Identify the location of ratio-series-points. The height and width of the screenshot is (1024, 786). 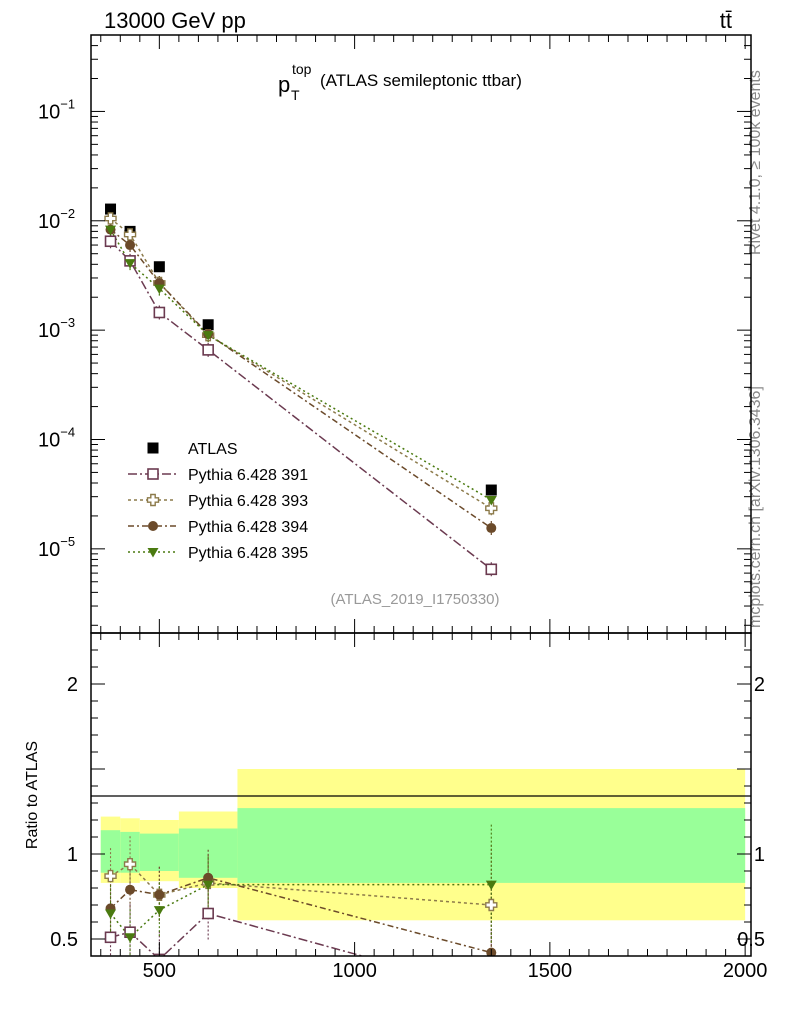
(301, 927).